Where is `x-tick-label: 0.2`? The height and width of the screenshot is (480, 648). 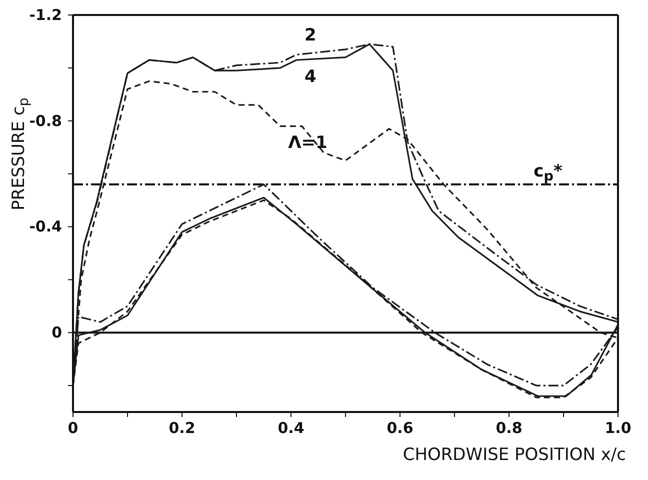
x-tick-label: 0.2 is located at coordinates (182, 428).